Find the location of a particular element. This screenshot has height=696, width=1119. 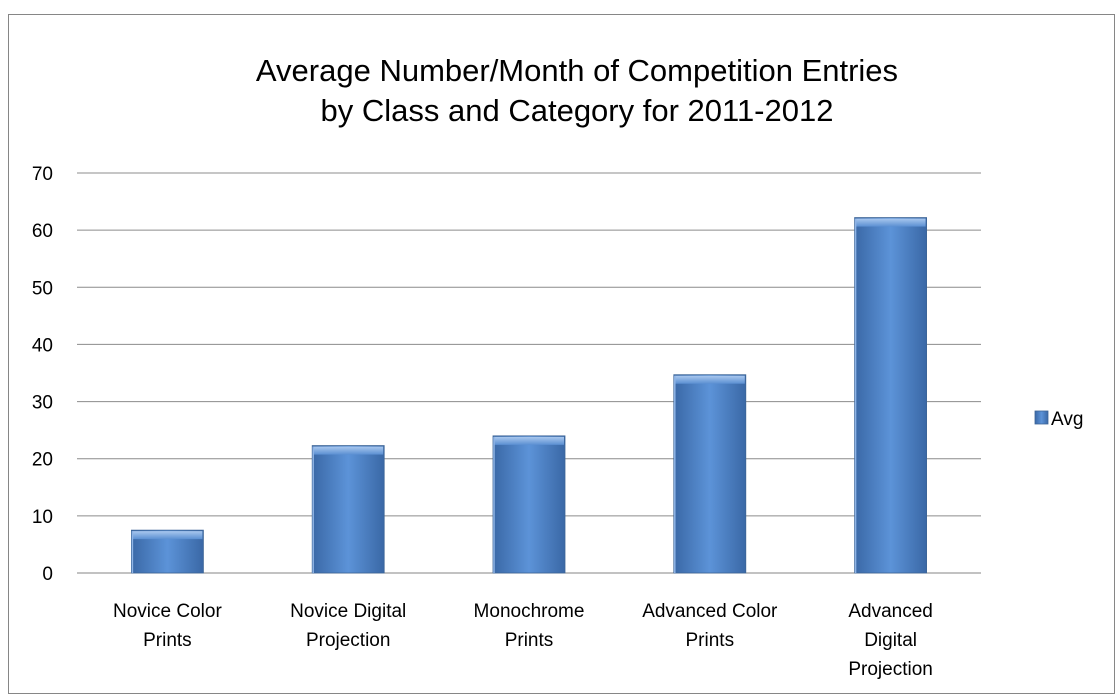

y-tick-label: 30 is located at coordinates (42, 403).